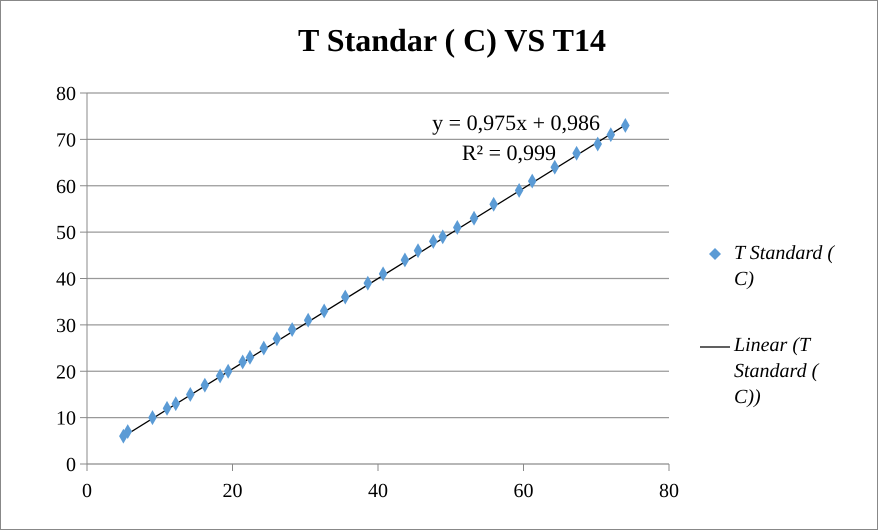 This screenshot has height=531, width=883. What do you see at coordinates (524, 491) in the screenshot?
I see `x-tick-label: 60` at bounding box center [524, 491].